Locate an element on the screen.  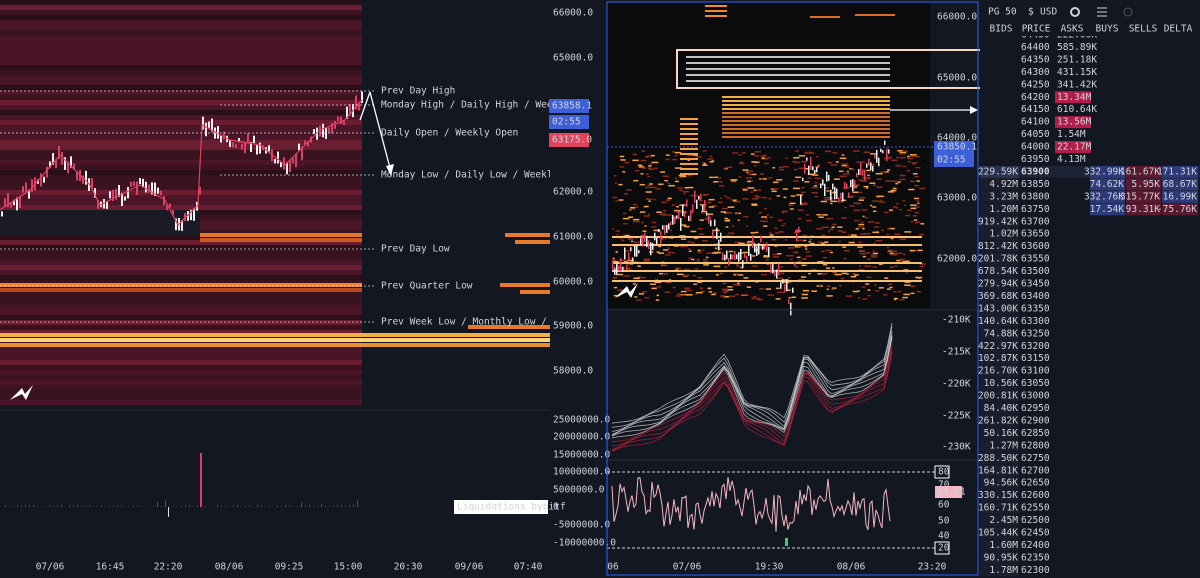
price-marker is located at coordinates (569, 140).